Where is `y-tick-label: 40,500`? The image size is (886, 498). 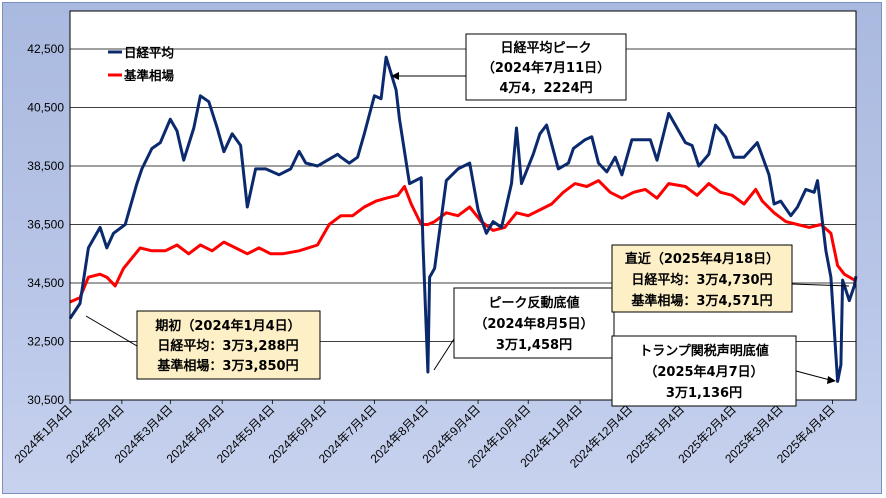
y-tick-label: 40,500 is located at coordinates (45, 108).